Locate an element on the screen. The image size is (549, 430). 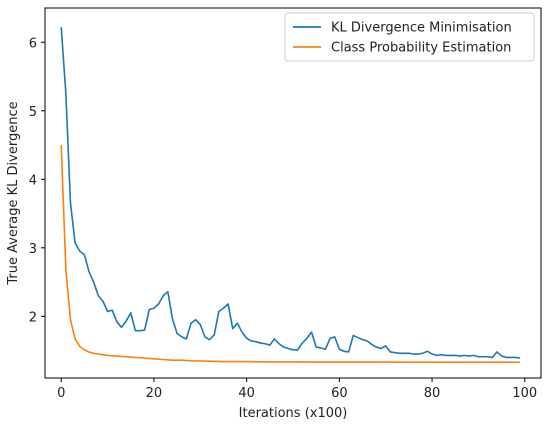
legend-box is located at coordinates (409, 37).